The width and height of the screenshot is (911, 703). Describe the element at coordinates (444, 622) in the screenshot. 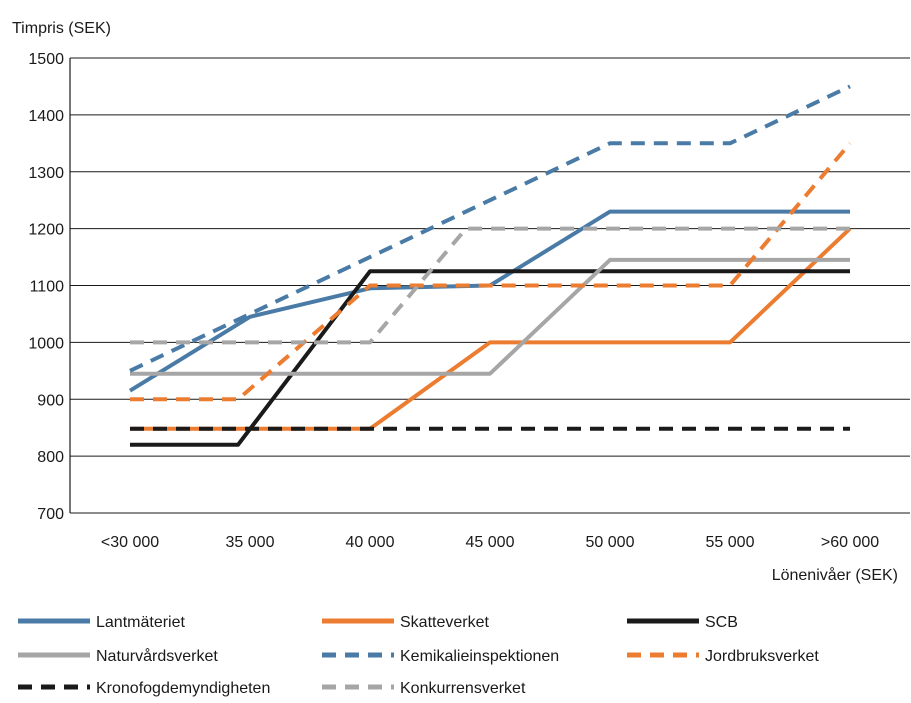

I see `legend-label: Skatteverket` at that location.